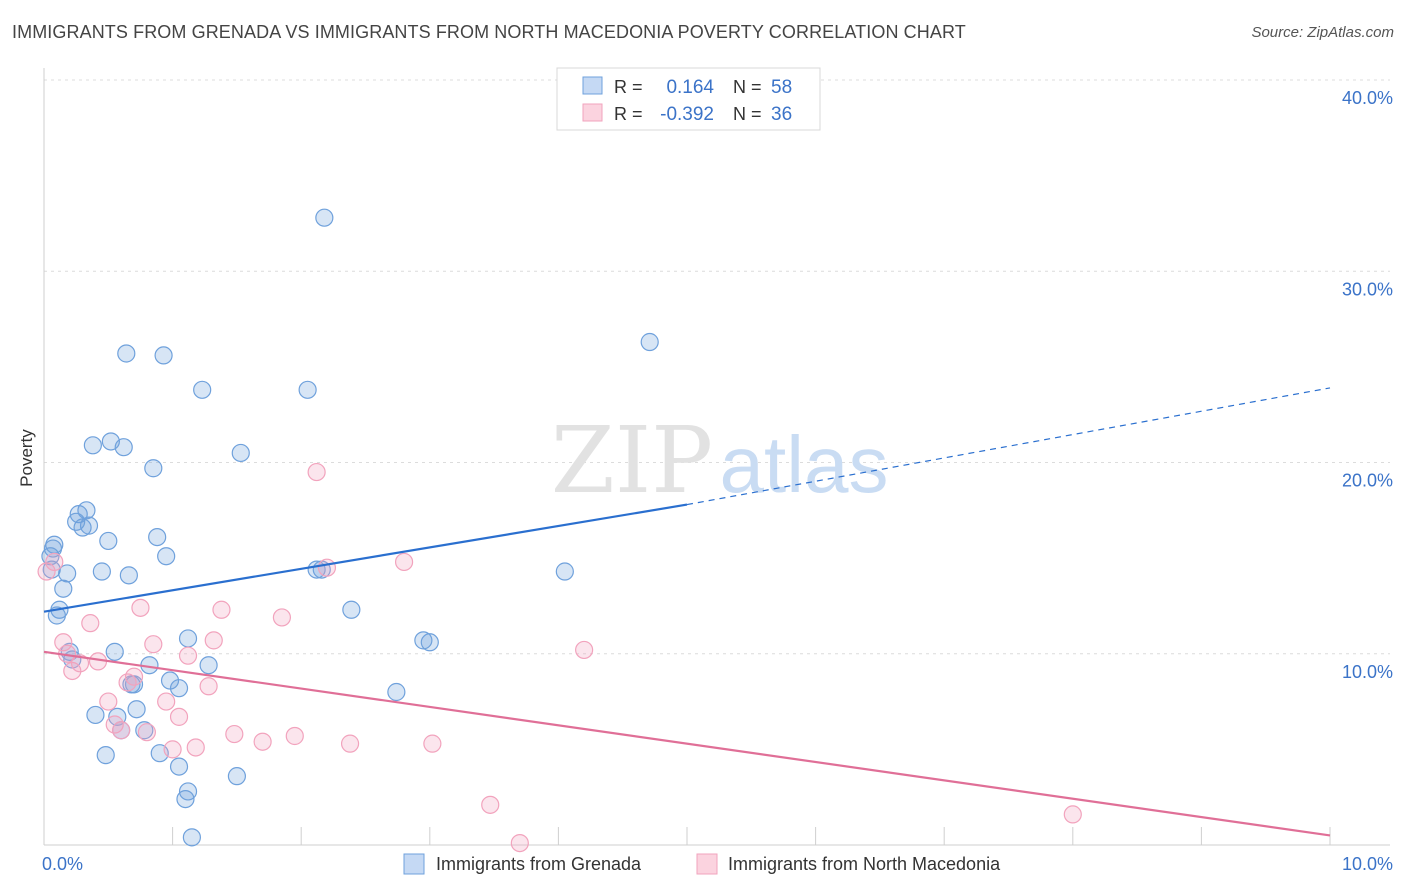 The image size is (1406, 892). What do you see at coordinates (690, 87) in the screenshot?
I see `stats-r-value-grenada: 0.164` at bounding box center [690, 87].